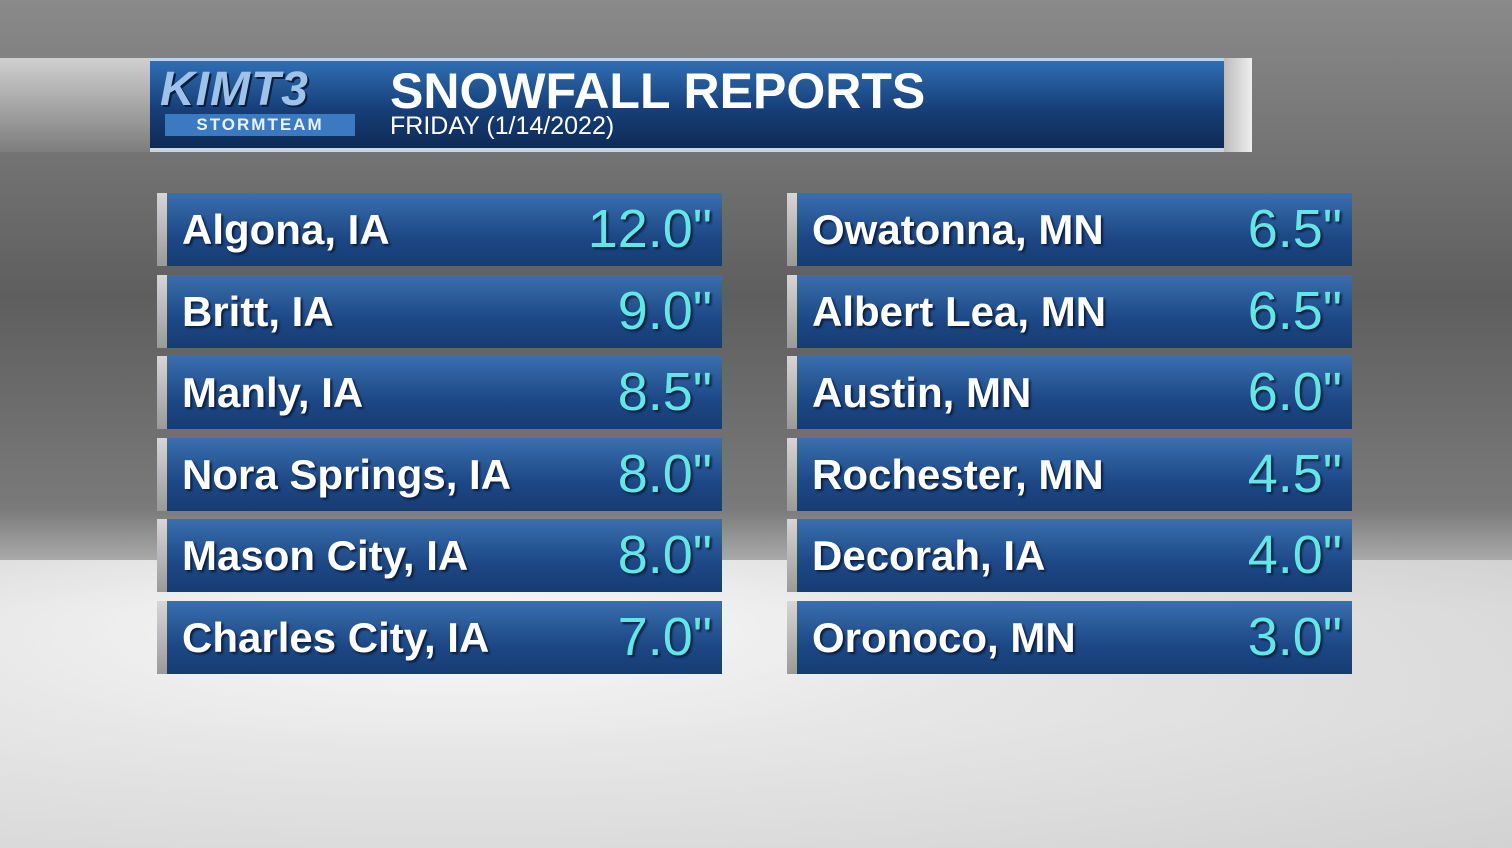  I want to click on report-row: Oronoco, MN 3.0", so click(1074, 637).